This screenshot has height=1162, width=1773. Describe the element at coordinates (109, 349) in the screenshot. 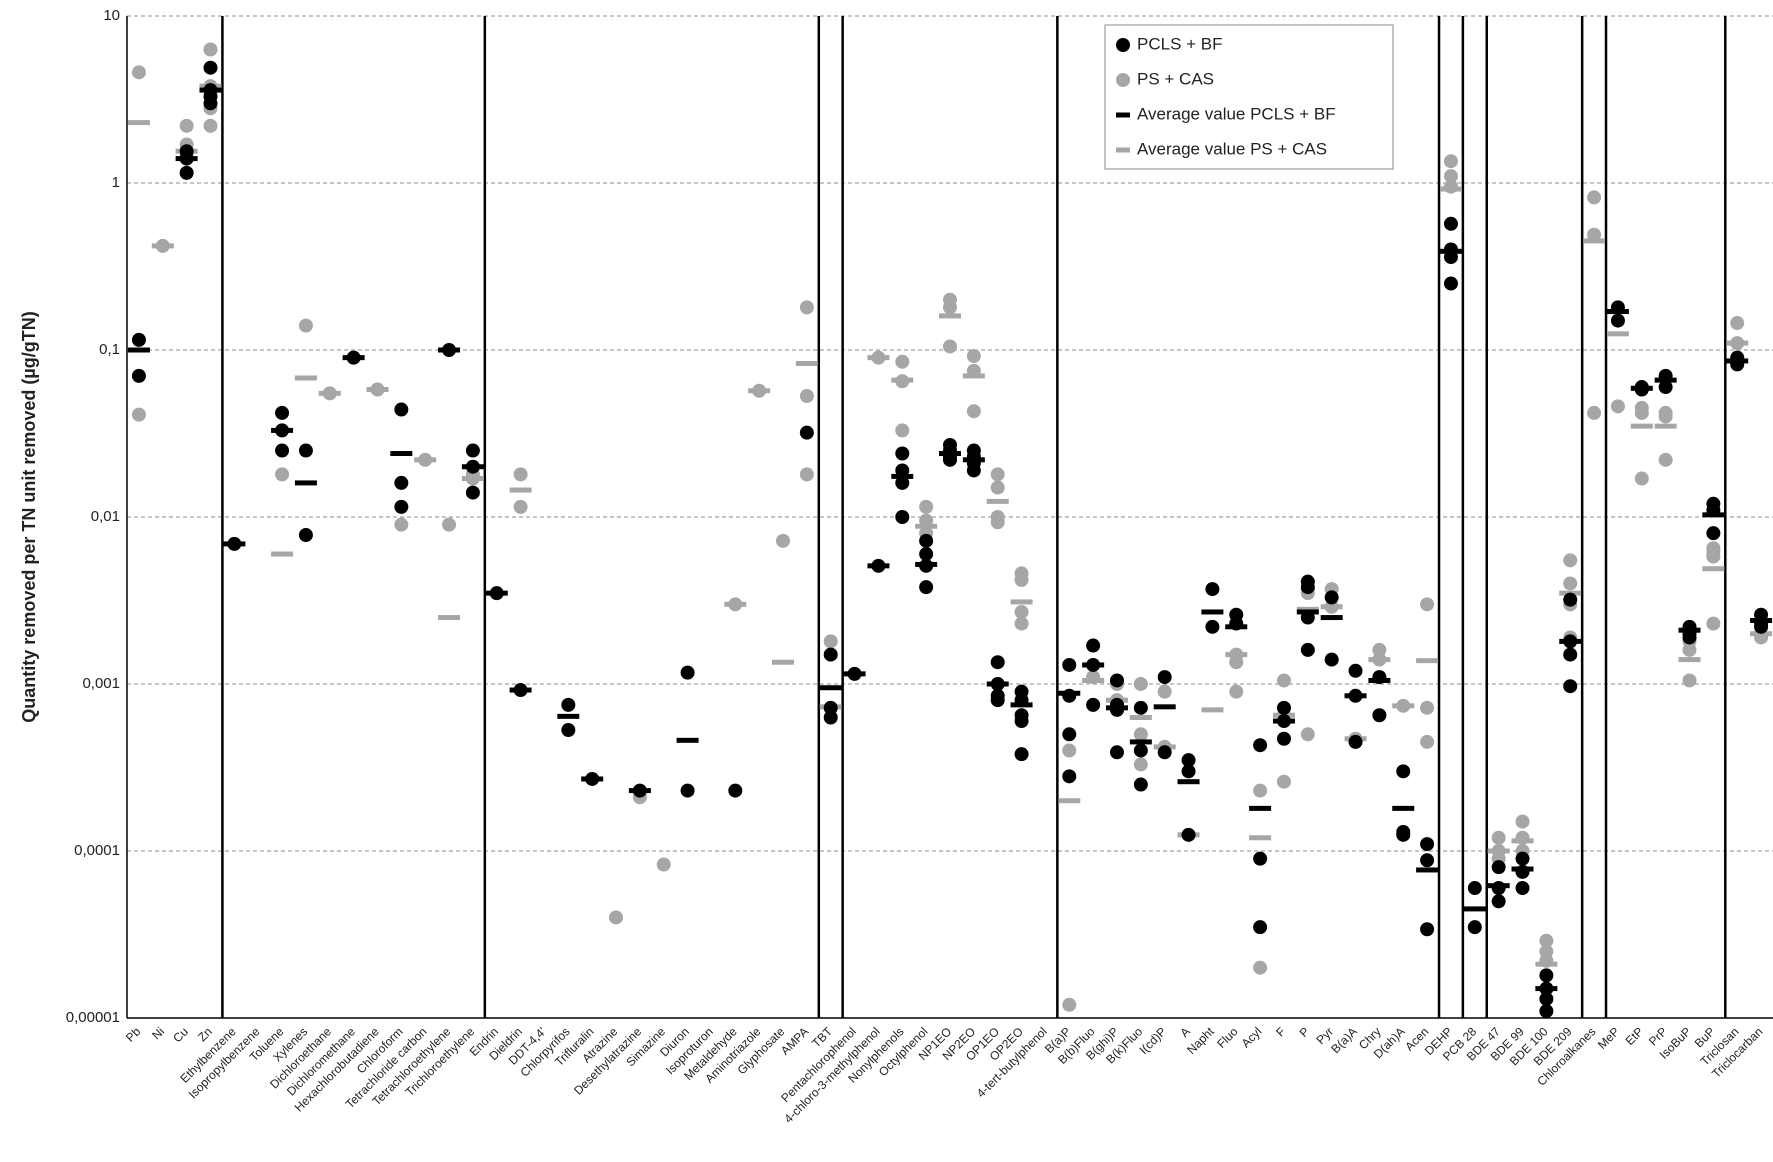

I see `y-tick-label: 0,1` at that location.